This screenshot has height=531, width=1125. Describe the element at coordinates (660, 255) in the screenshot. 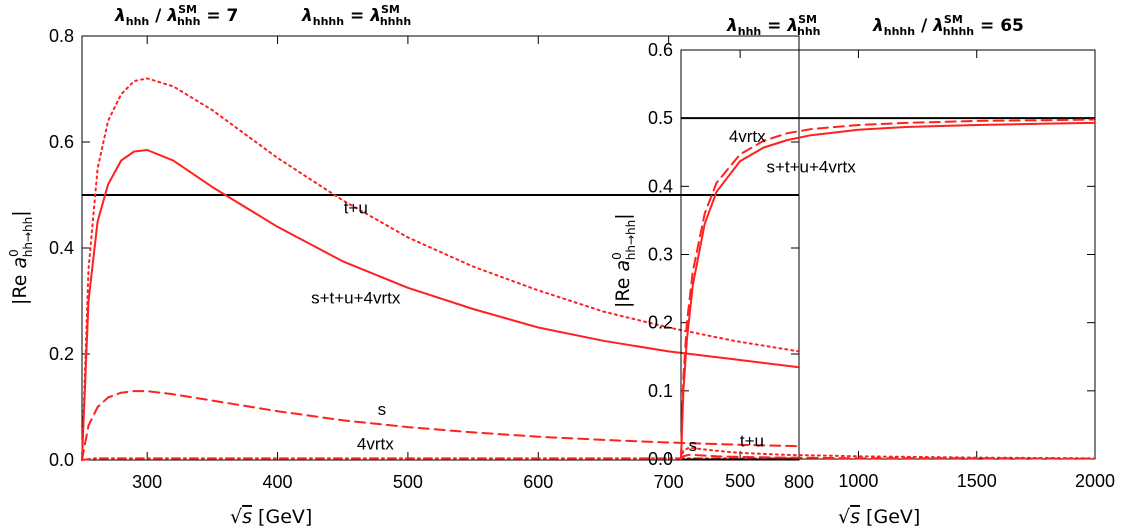

I see `y-tick-label: 0.3` at that location.